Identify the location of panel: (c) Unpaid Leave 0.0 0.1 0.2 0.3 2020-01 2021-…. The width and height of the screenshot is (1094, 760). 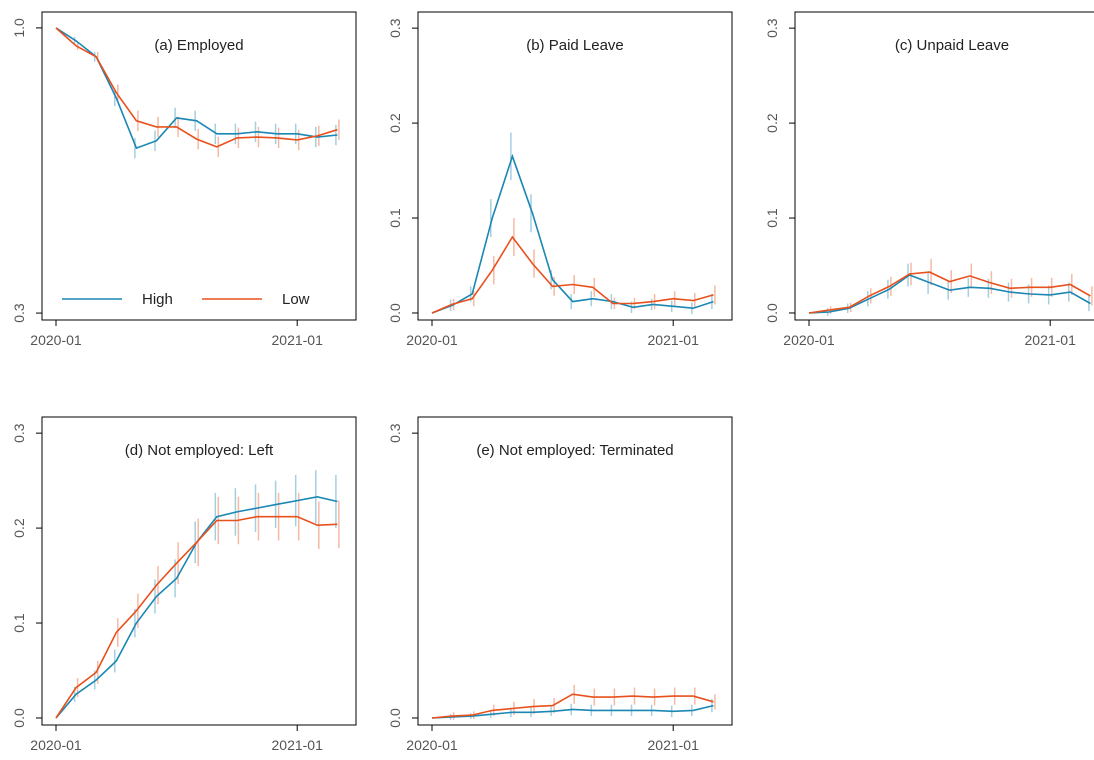
(929, 179).